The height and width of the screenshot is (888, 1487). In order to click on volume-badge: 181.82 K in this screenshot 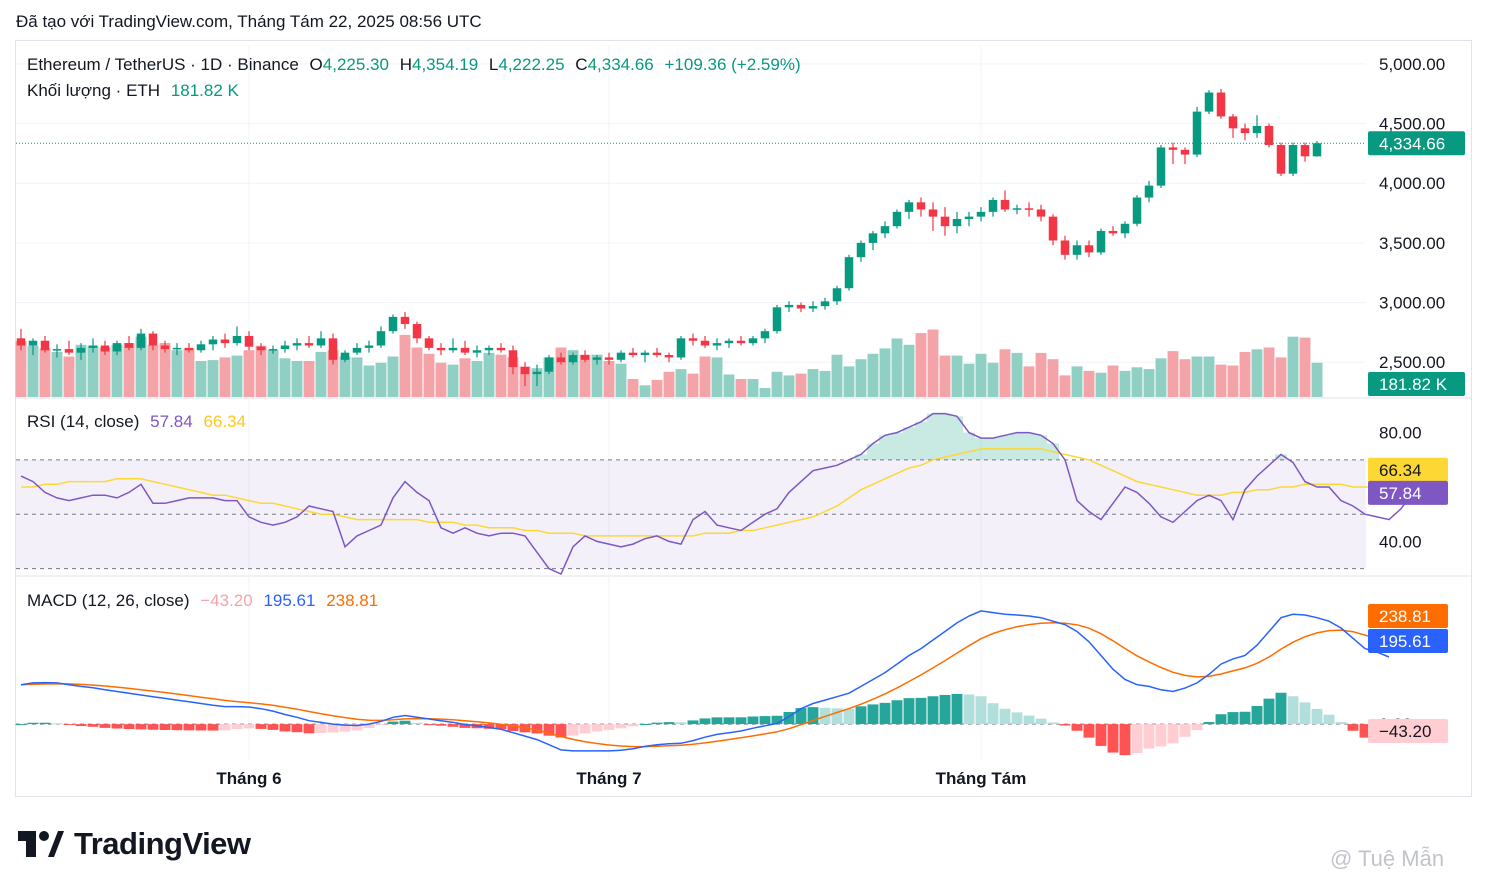, I will do `click(1416, 384)`.